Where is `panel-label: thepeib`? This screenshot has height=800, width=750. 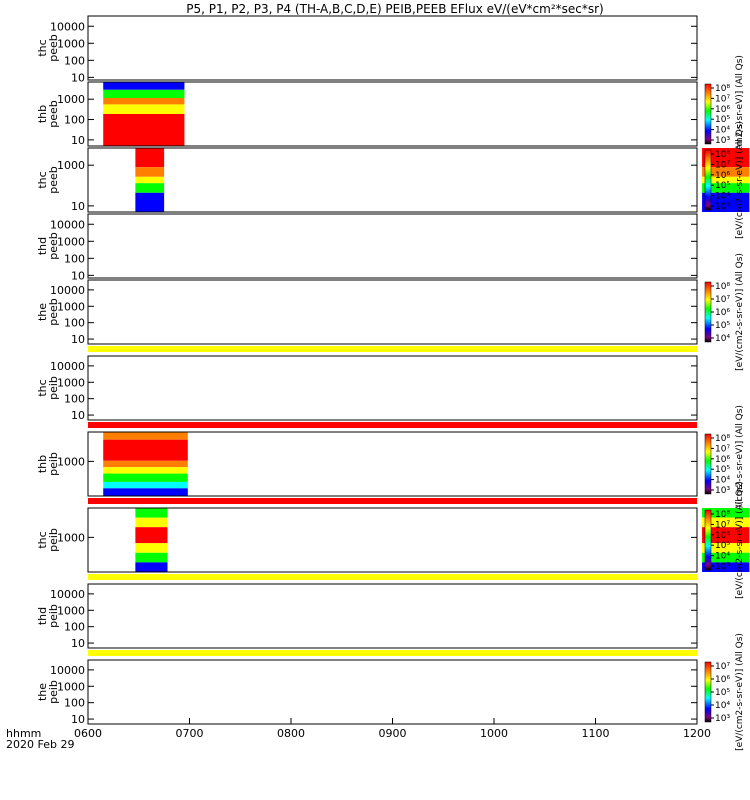 panel-label: thepeib is located at coordinates (48, 692).